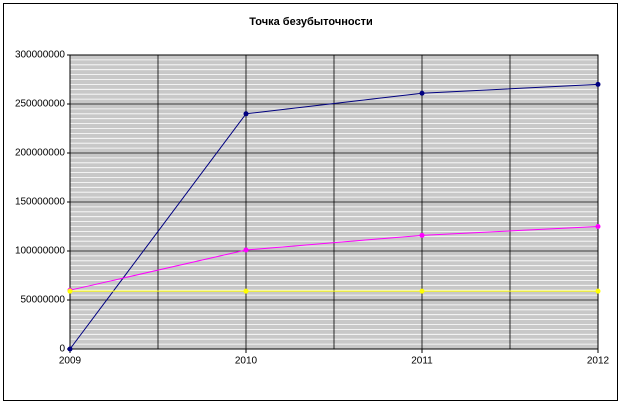 Image resolution: width=623 pixels, height=405 pixels. I want to click on x-tick-label: 2009, so click(70, 361).